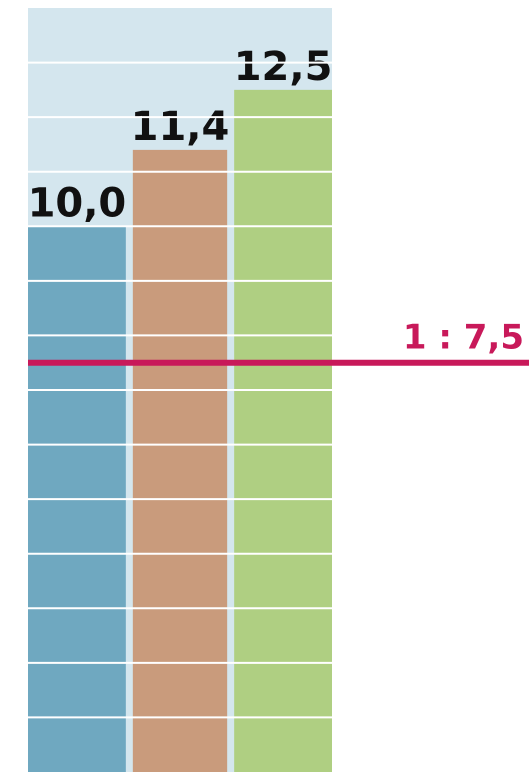  Describe the element at coordinates (283, 67) in the screenshot. I see `value-label: 12,5` at that location.